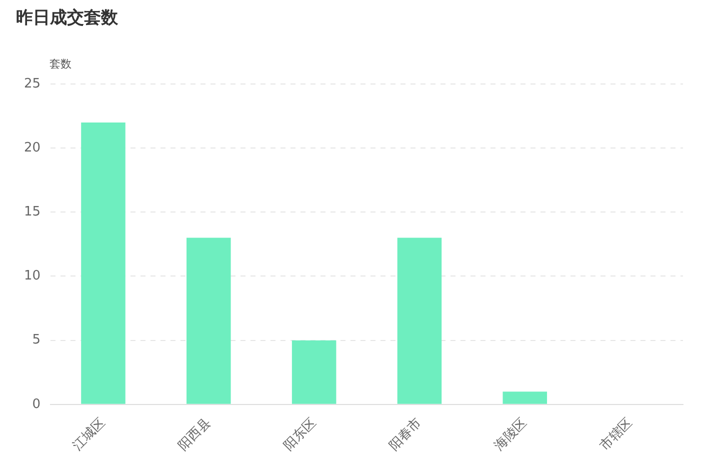  I want to click on y-tick-label: 25, so click(32, 84).